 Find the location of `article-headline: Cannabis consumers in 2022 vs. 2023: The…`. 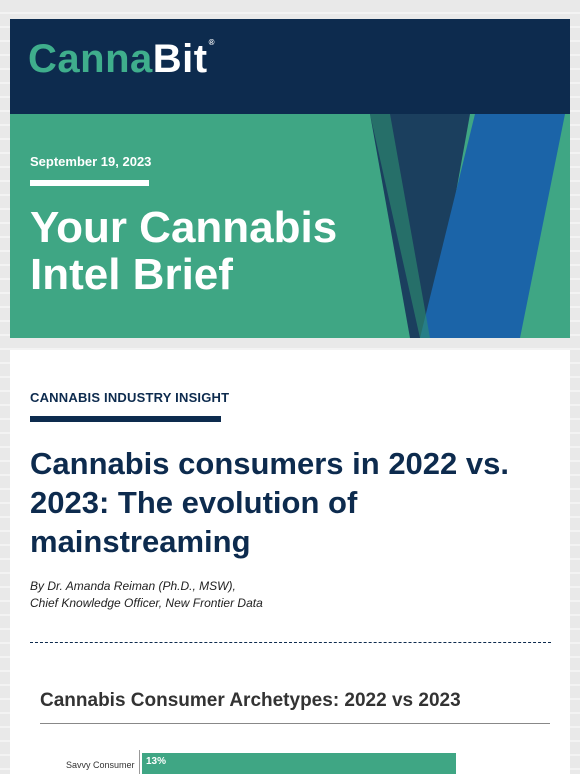

article-headline: Cannabis consumers in 2022 vs. 2023: The… is located at coordinates (269, 502).